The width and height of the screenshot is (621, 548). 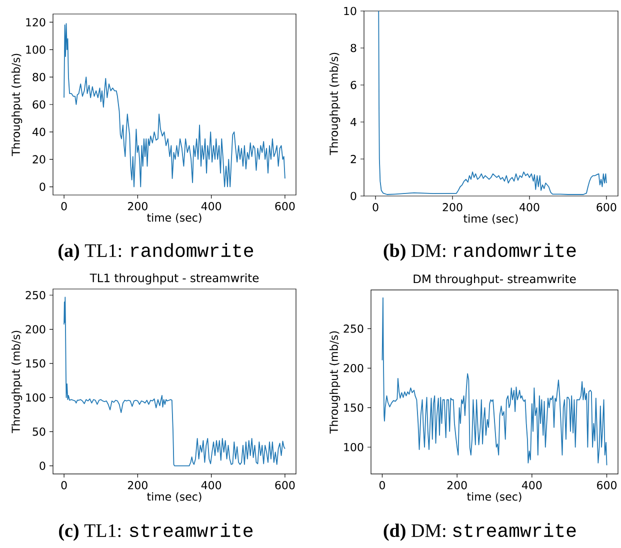 I want to click on y-tick-label: 60, so click(x=39, y=104).